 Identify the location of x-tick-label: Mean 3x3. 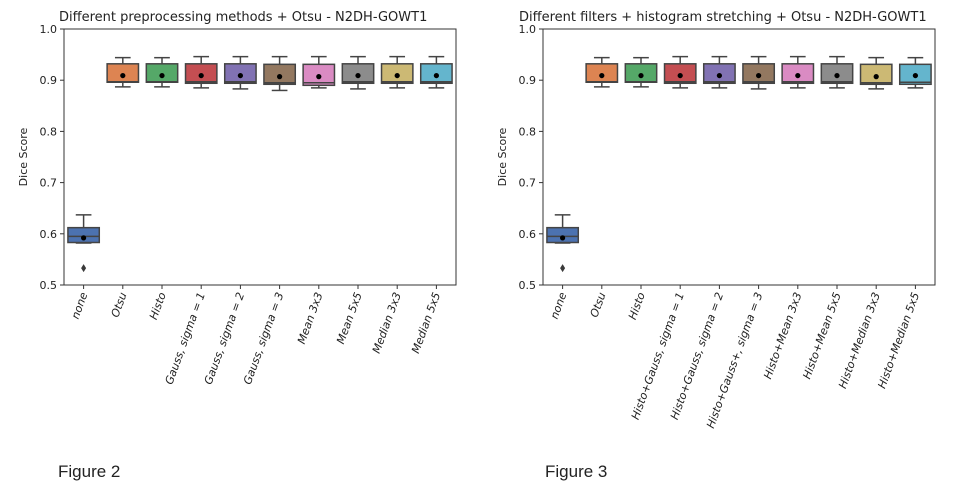
(310, 318).